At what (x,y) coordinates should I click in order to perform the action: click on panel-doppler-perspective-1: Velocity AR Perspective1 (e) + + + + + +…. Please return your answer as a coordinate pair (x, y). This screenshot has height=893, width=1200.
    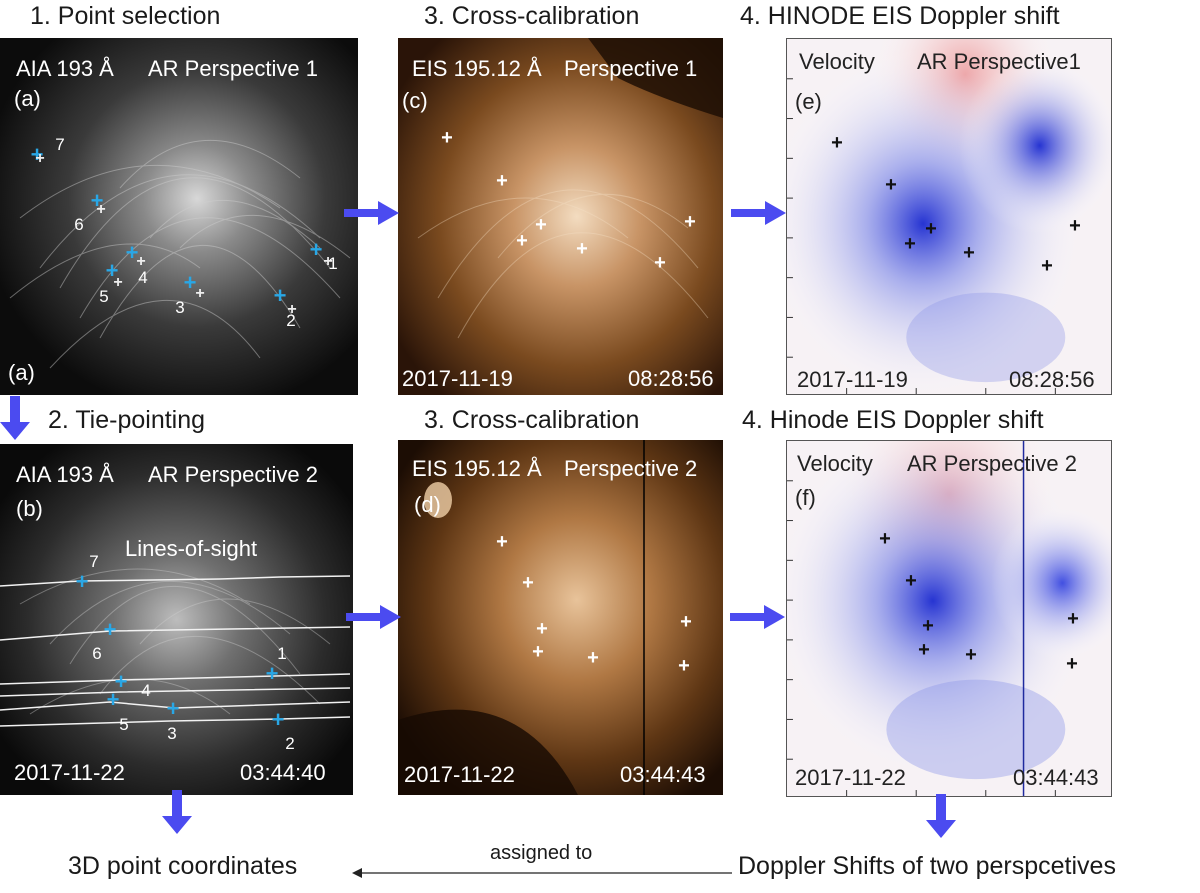
    Looking at the image, I should click on (949, 216).